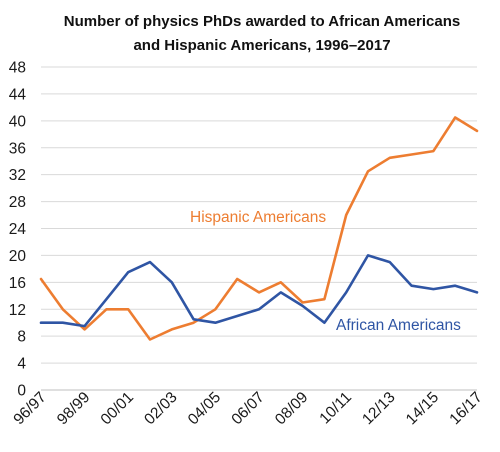  Describe the element at coordinates (117, 408) in the screenshot. I see `x-tick-label: 00/01` at that location.